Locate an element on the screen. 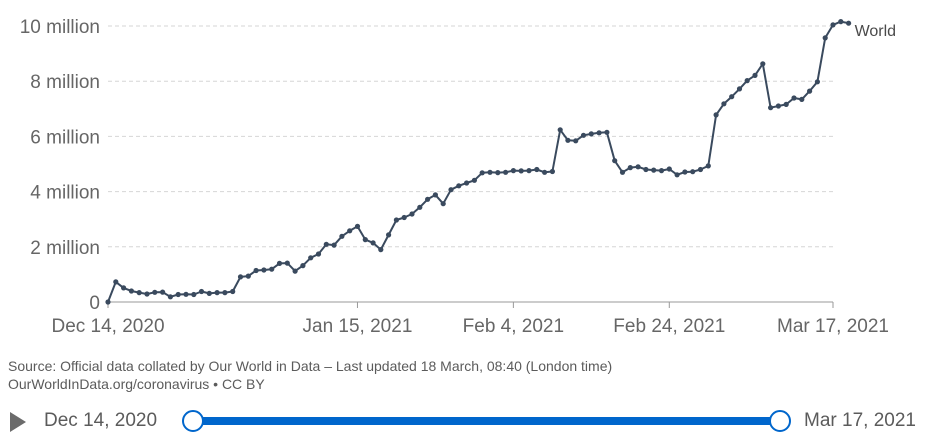 This screenshot has width=949, height=443. x-tick-label: Dec 14, 2020 is located at coordinates (107, 326).